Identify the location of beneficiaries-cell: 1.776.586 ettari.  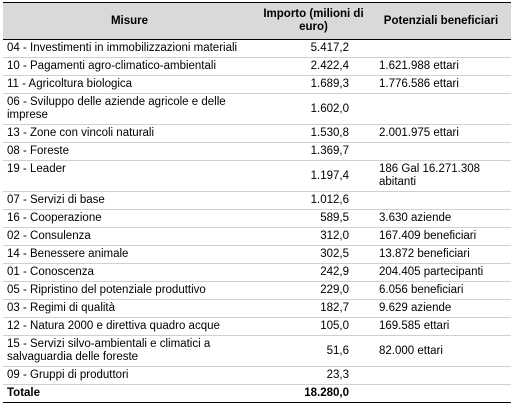
(441, 84).